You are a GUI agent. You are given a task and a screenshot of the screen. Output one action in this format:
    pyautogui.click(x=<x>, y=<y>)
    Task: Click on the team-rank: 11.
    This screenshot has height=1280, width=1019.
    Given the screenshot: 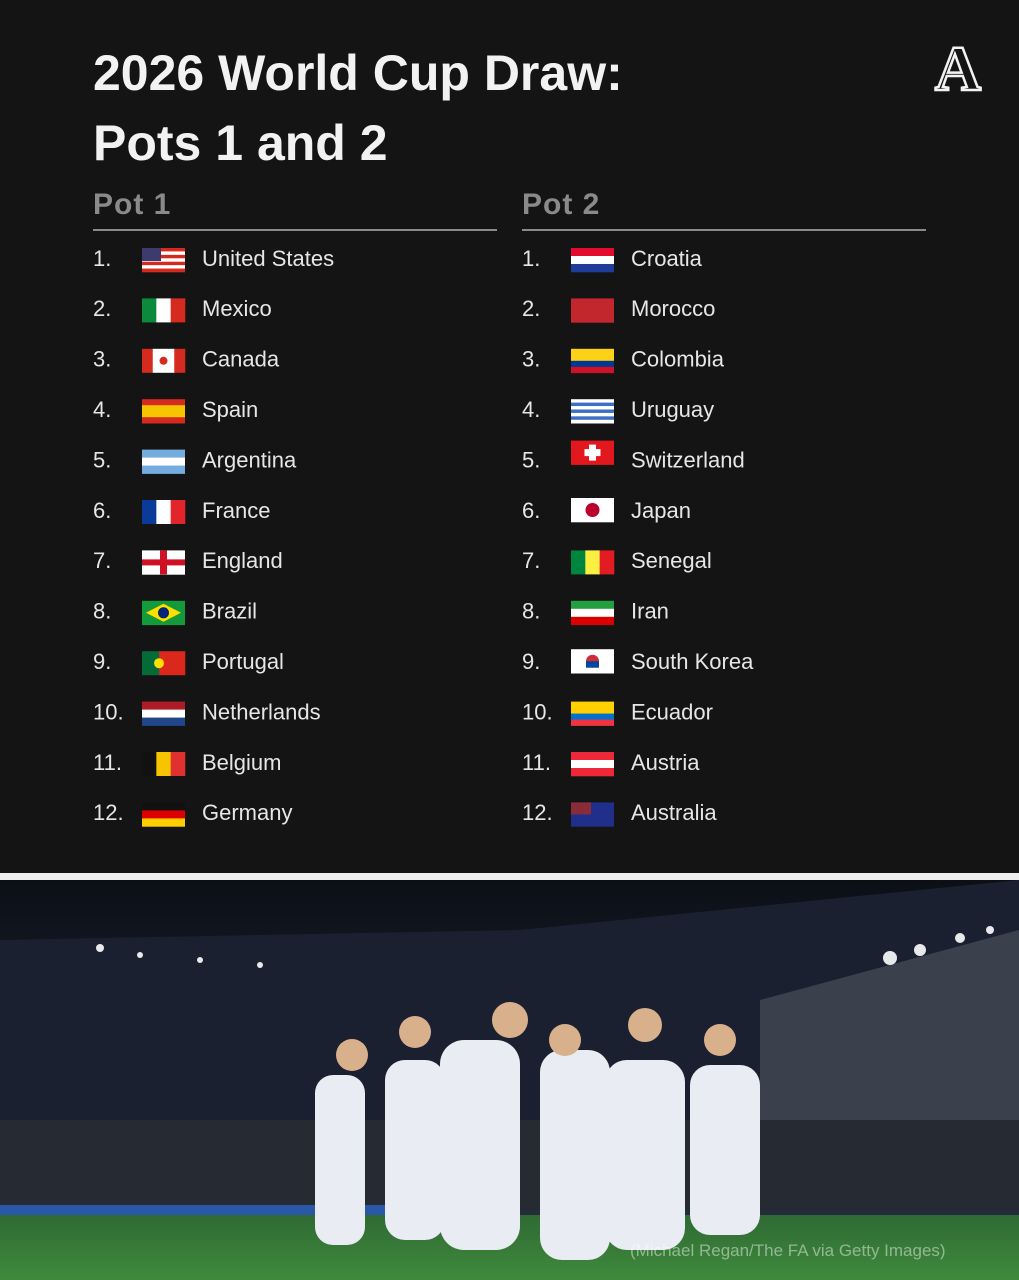 What is the action you would take?
    pyautogui.click(x=107, y=762)
    